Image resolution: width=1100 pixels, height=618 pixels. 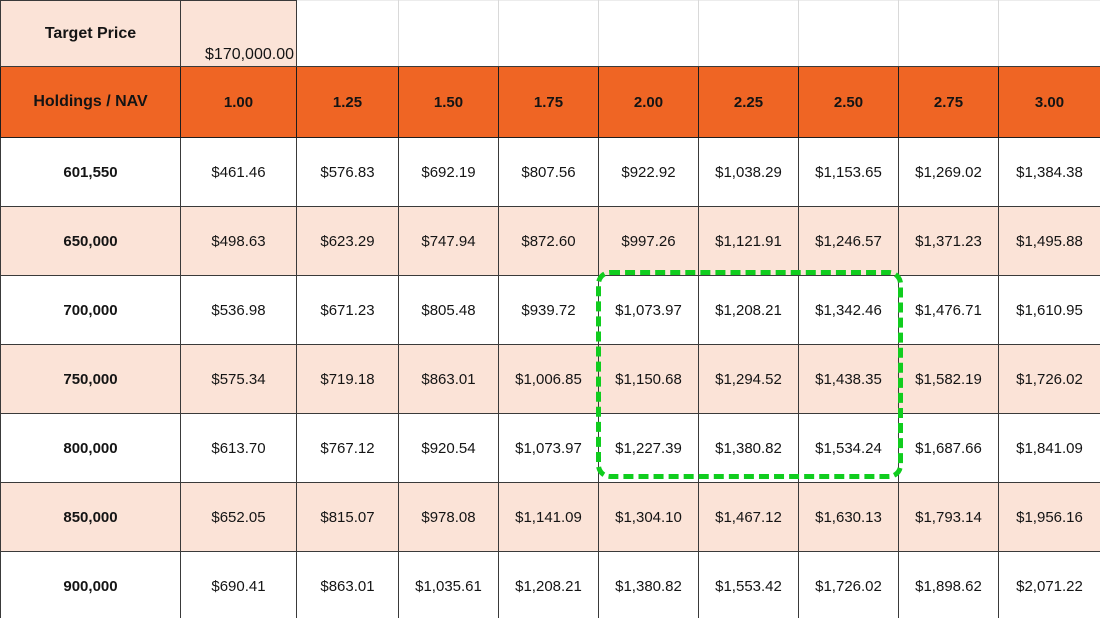 What do you see at coordinates (848, 379) in the screenshot?
I see `value-cell: $1,438.35` at bounding box center [848, 379].